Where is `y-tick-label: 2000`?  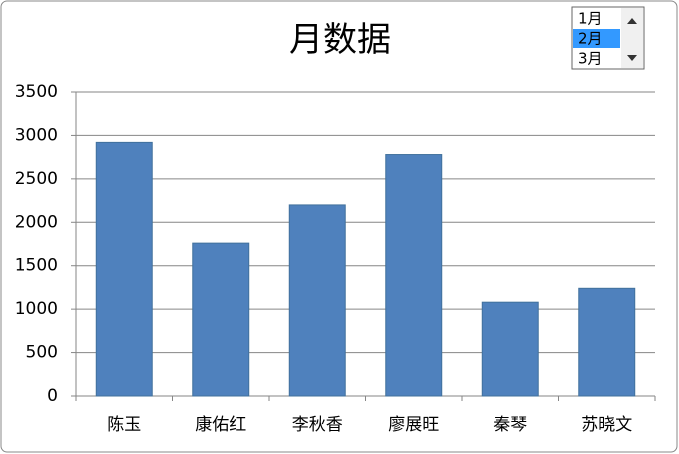
y-tick-label: 2000 is located at coordinates (36, 222).